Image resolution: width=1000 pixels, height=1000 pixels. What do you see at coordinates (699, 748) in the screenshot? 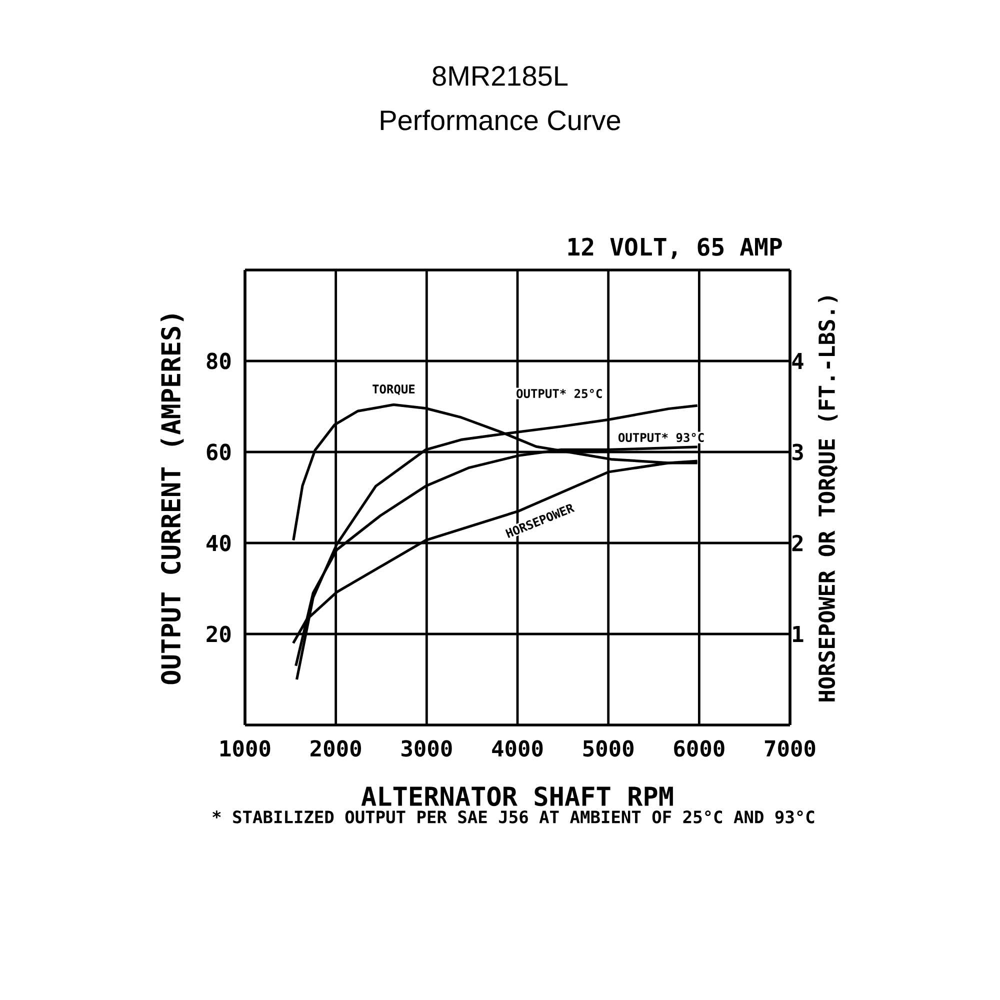
I see `x-tick-label: 6000` at bounding box center [699, 748].